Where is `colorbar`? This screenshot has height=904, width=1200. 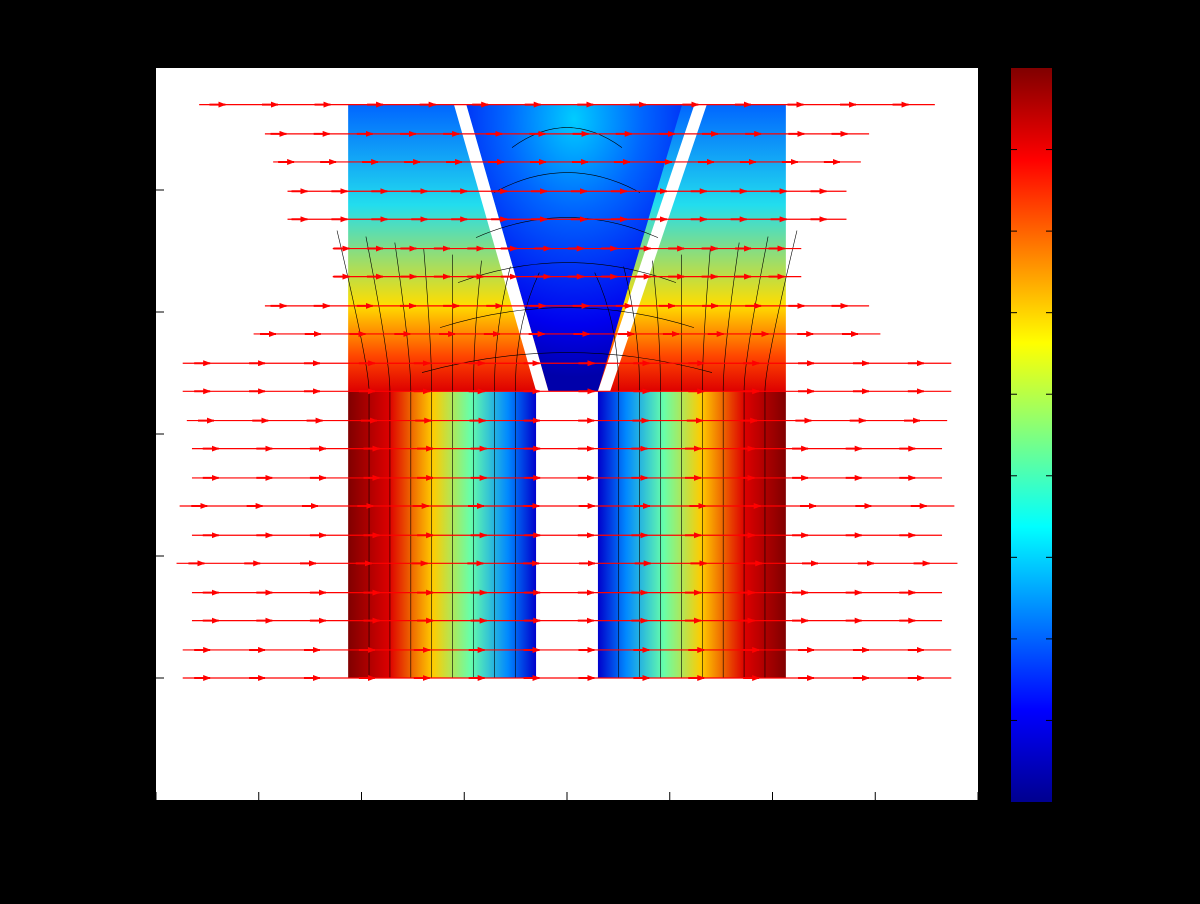
colorbar is located at coordinates (1031, 435).